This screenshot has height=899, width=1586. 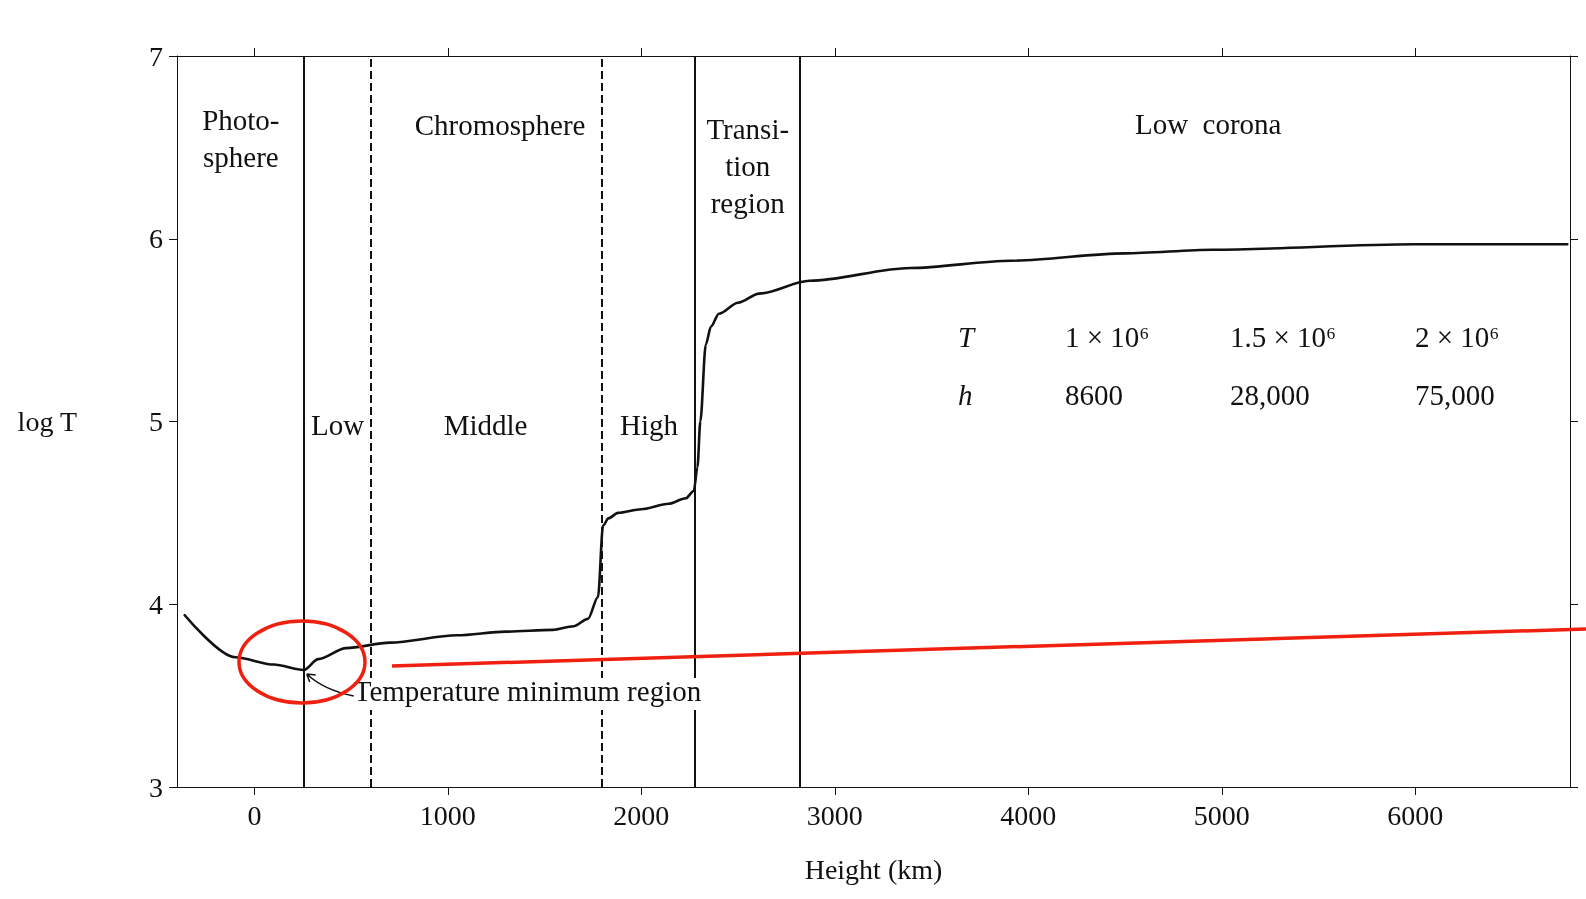 What do you see at coordinates (834, 815) in the screenshot?
I see `x-tick-label: 3000` at bounding box center [834, 815].